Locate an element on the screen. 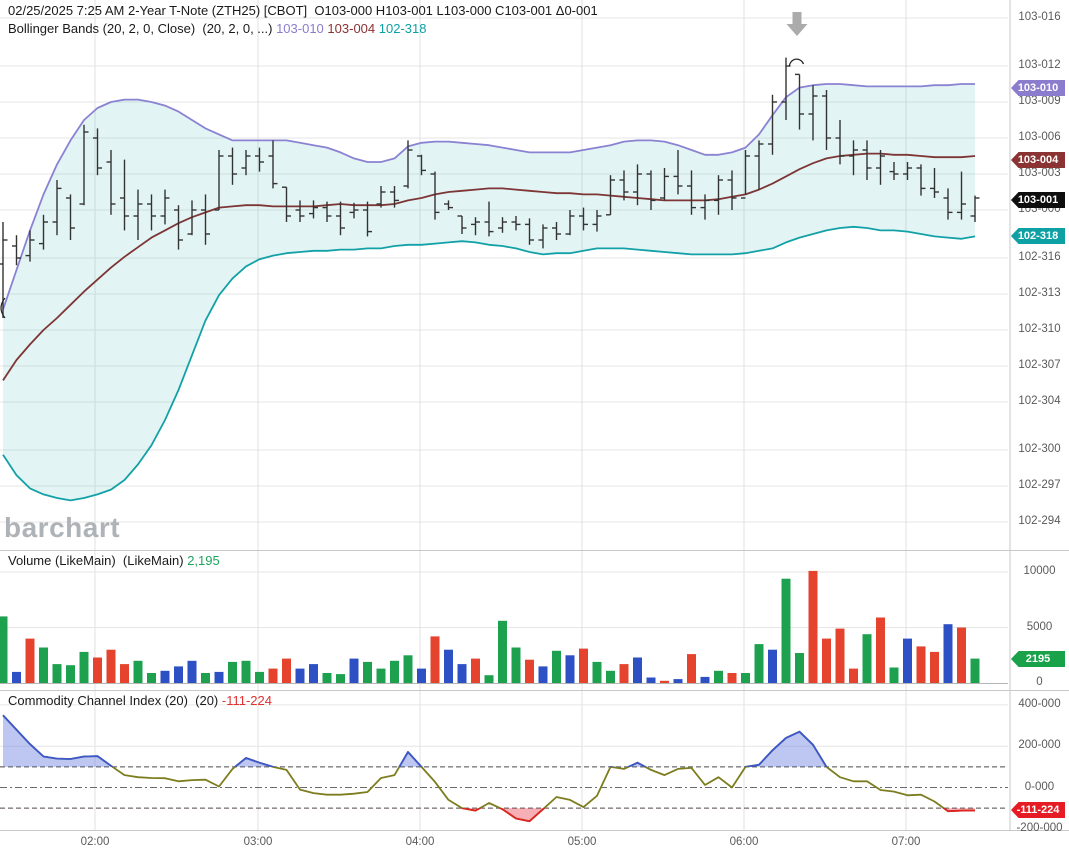 This screenshot has height=857, width=1069. candle-marker-arc is located at coordinates (796, 62).